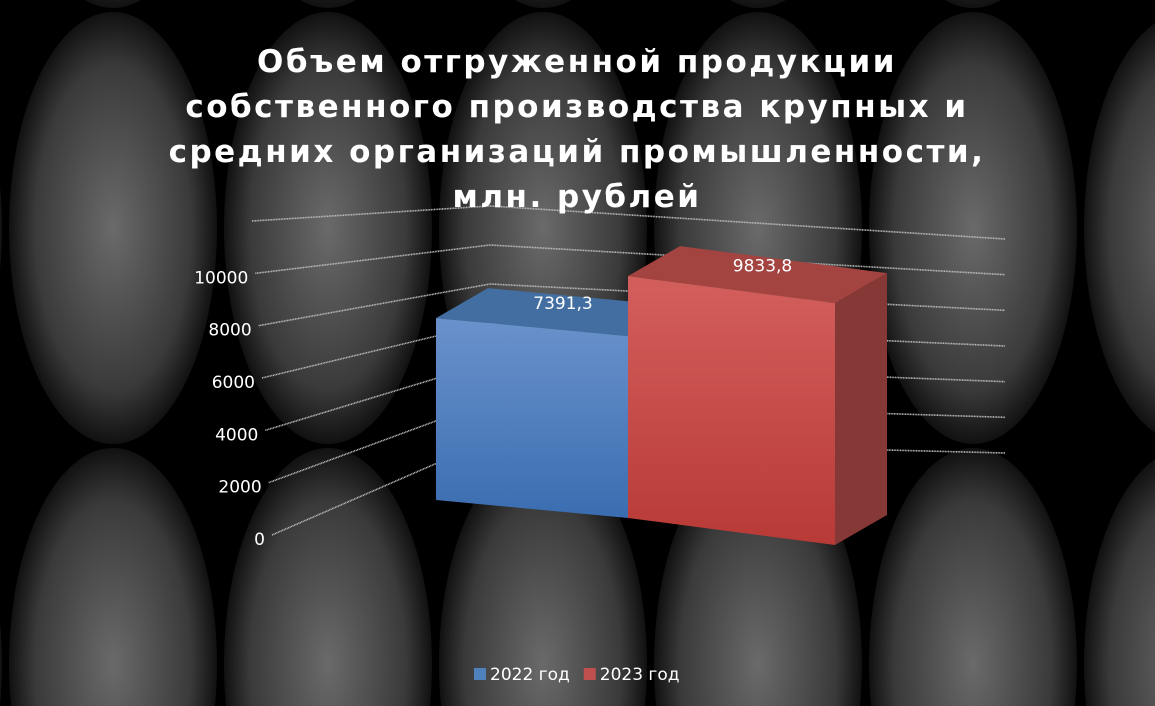 The image size is (1155, 706). Describe the element at coordinates (236, 435) in the screenshot. I see `y-tick-label: 4000` at that location.